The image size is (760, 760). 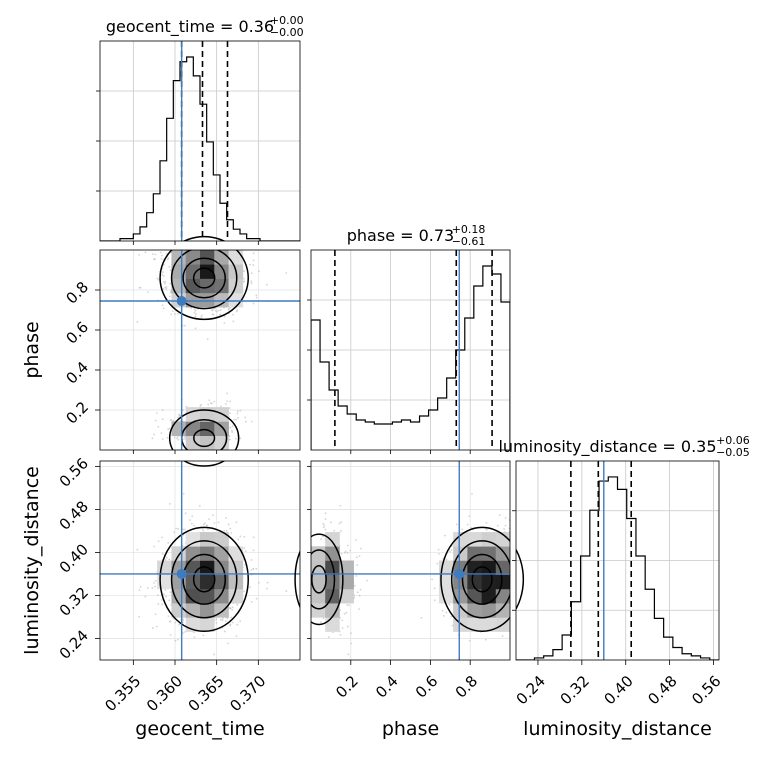 I want to click on y-axis-label-luminosity_distance: luminosity_distance, so click(x=32, y=560).